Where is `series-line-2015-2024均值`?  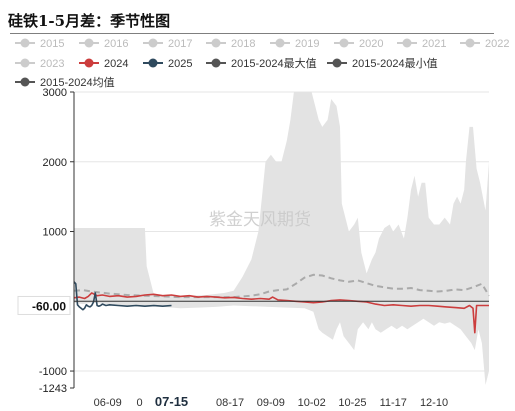
series-line-2015-2024均值 is located at coordinates (281, 286).